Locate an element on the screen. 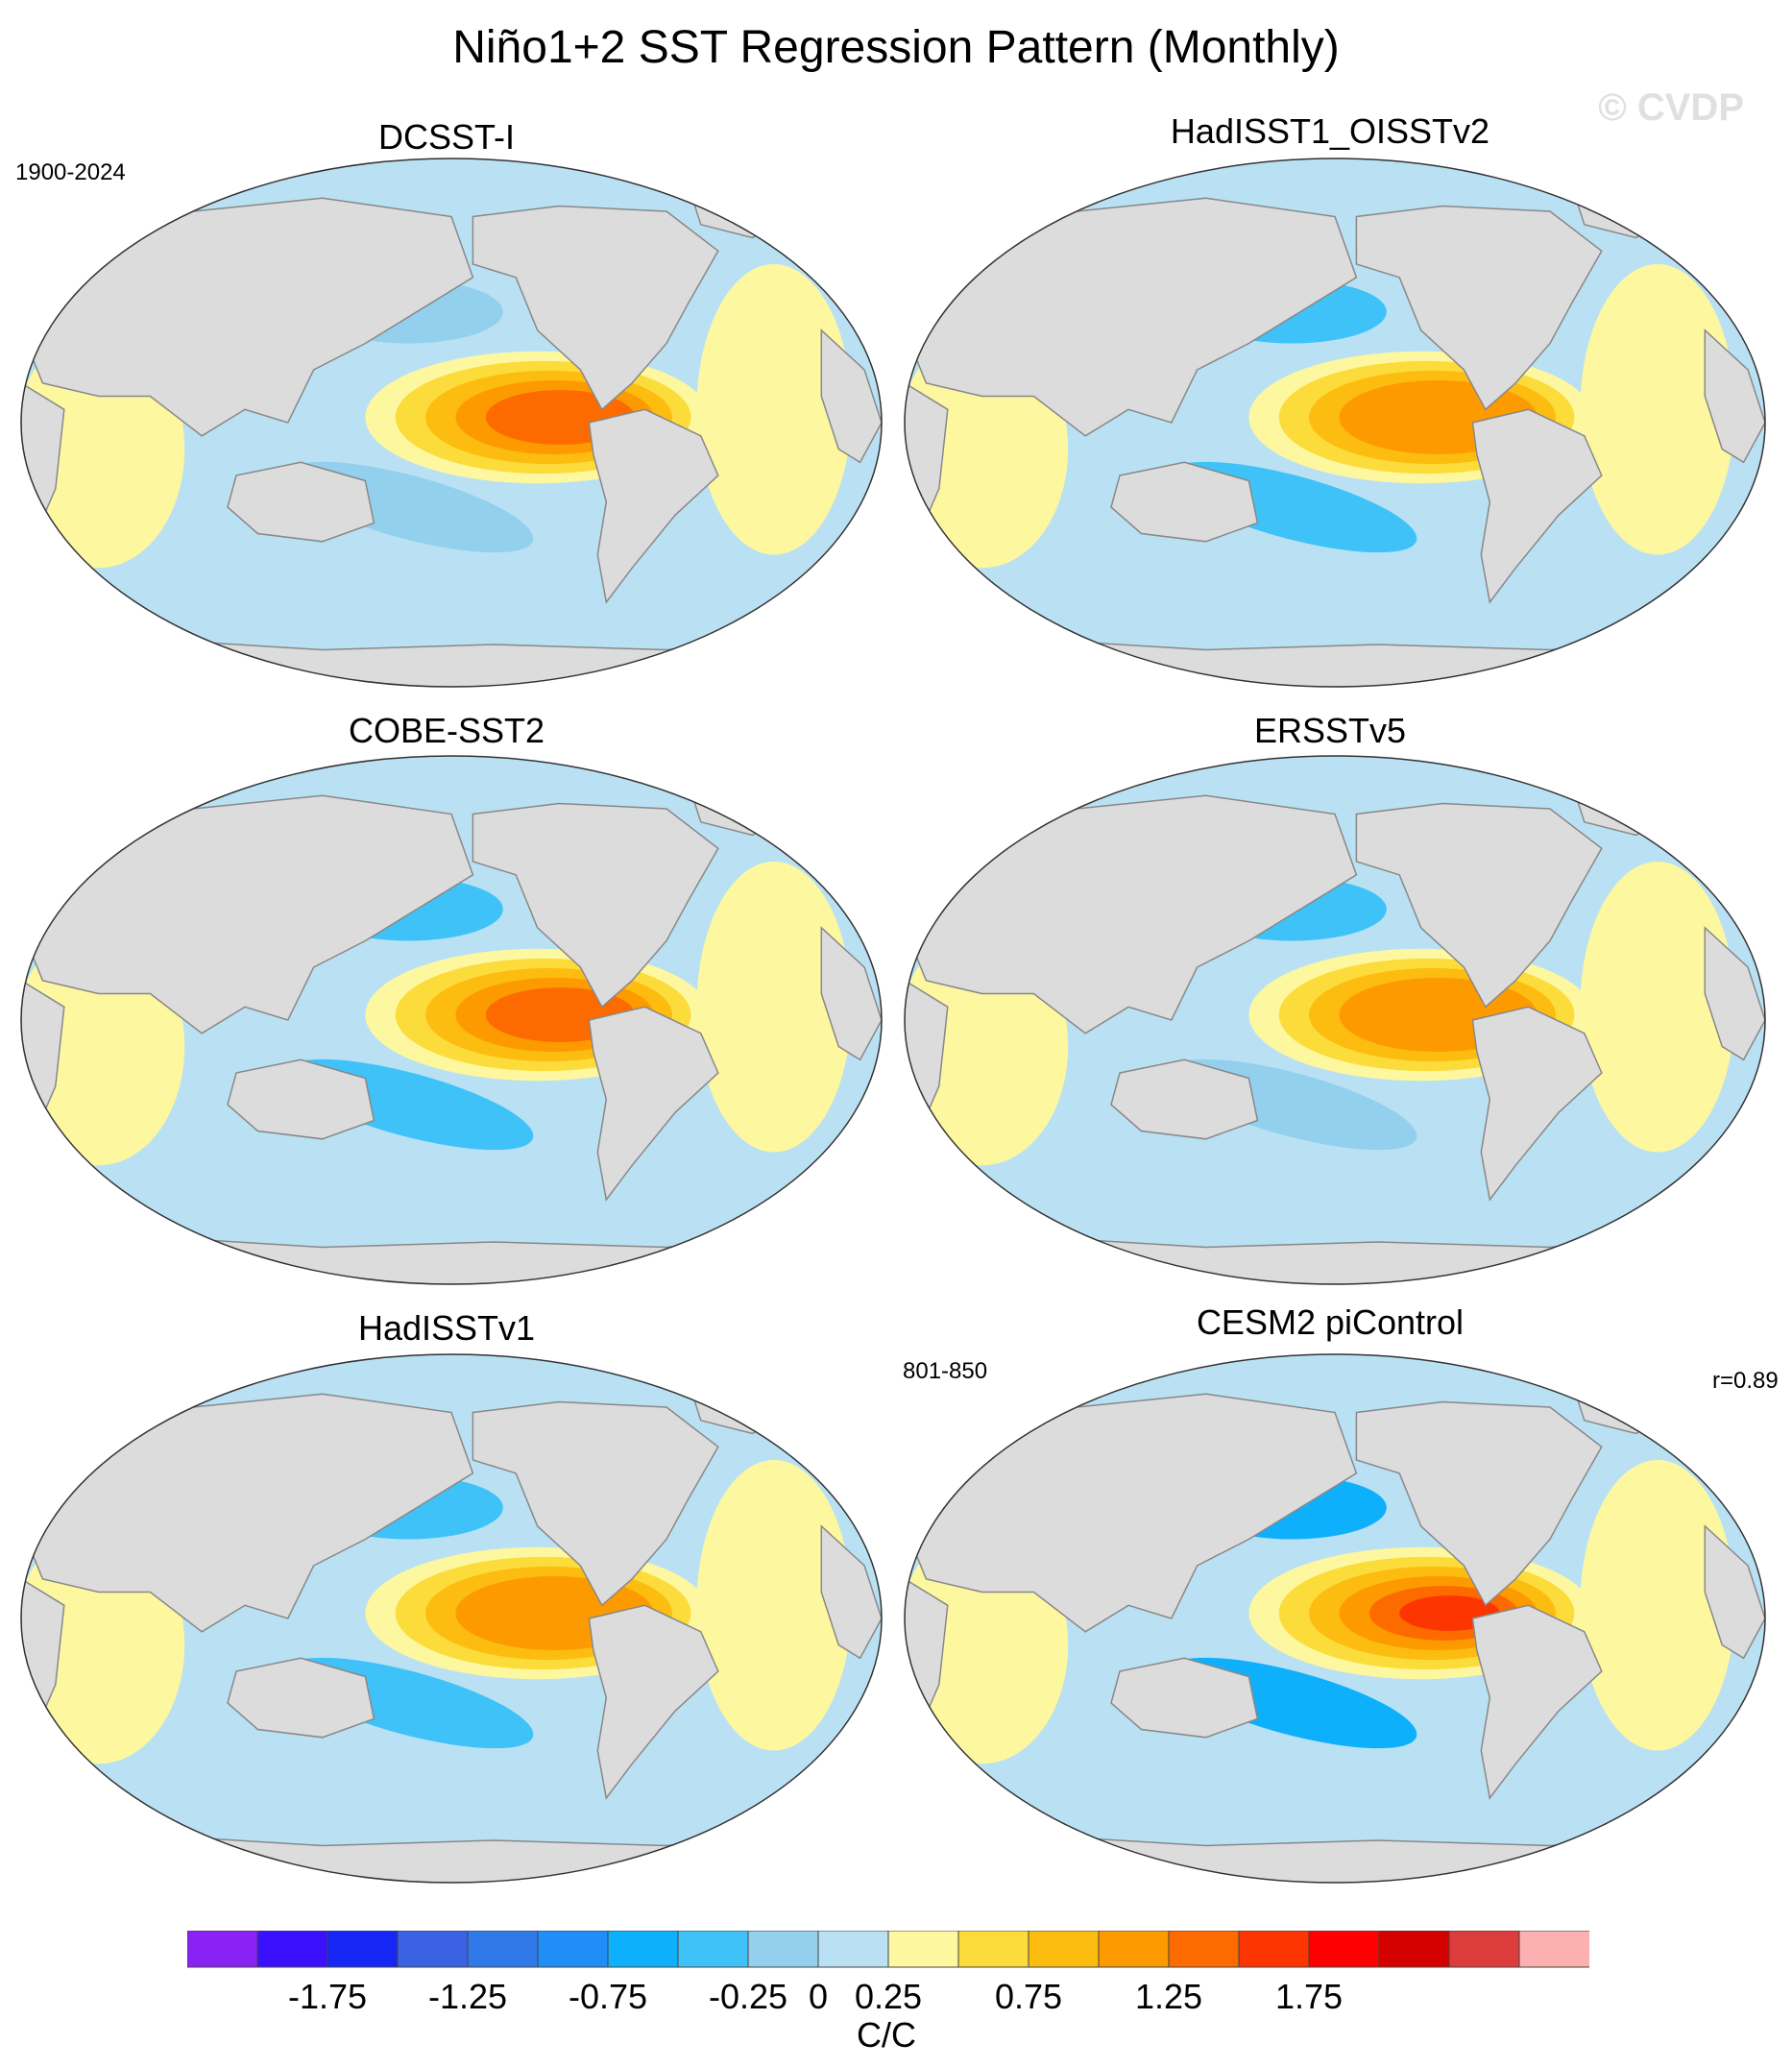 Image resolution: width=1792 pixels, height=2068 pixels. panel-title-4: ERSSTv5 is located at coordinates (1330, 730).